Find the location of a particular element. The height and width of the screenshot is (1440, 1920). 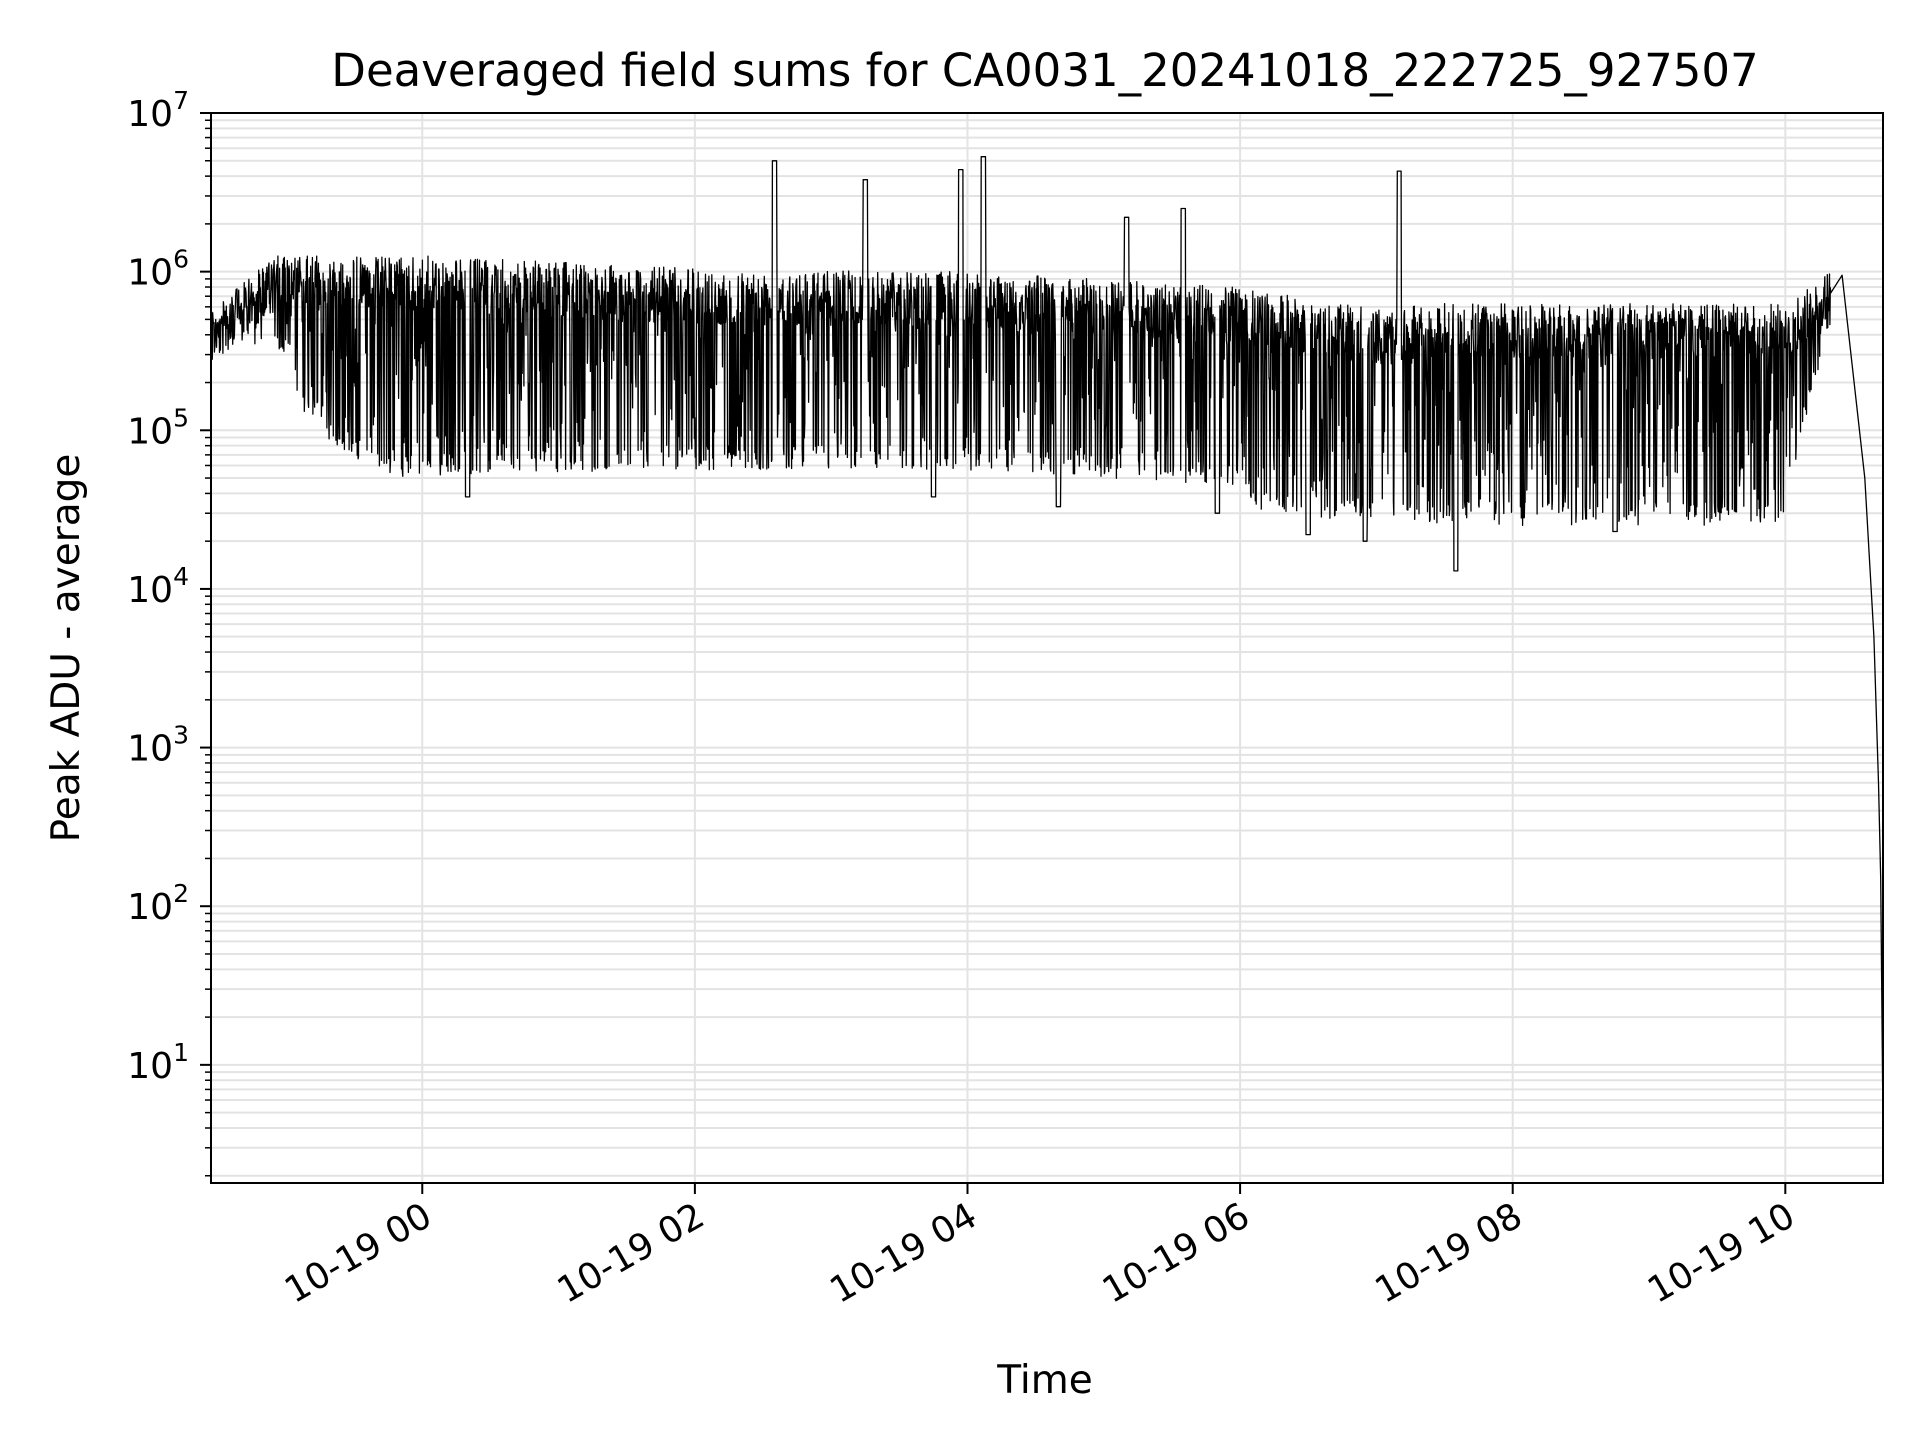

x-tick-label: 10-19 06 is located at coordinates (1176, 1253).